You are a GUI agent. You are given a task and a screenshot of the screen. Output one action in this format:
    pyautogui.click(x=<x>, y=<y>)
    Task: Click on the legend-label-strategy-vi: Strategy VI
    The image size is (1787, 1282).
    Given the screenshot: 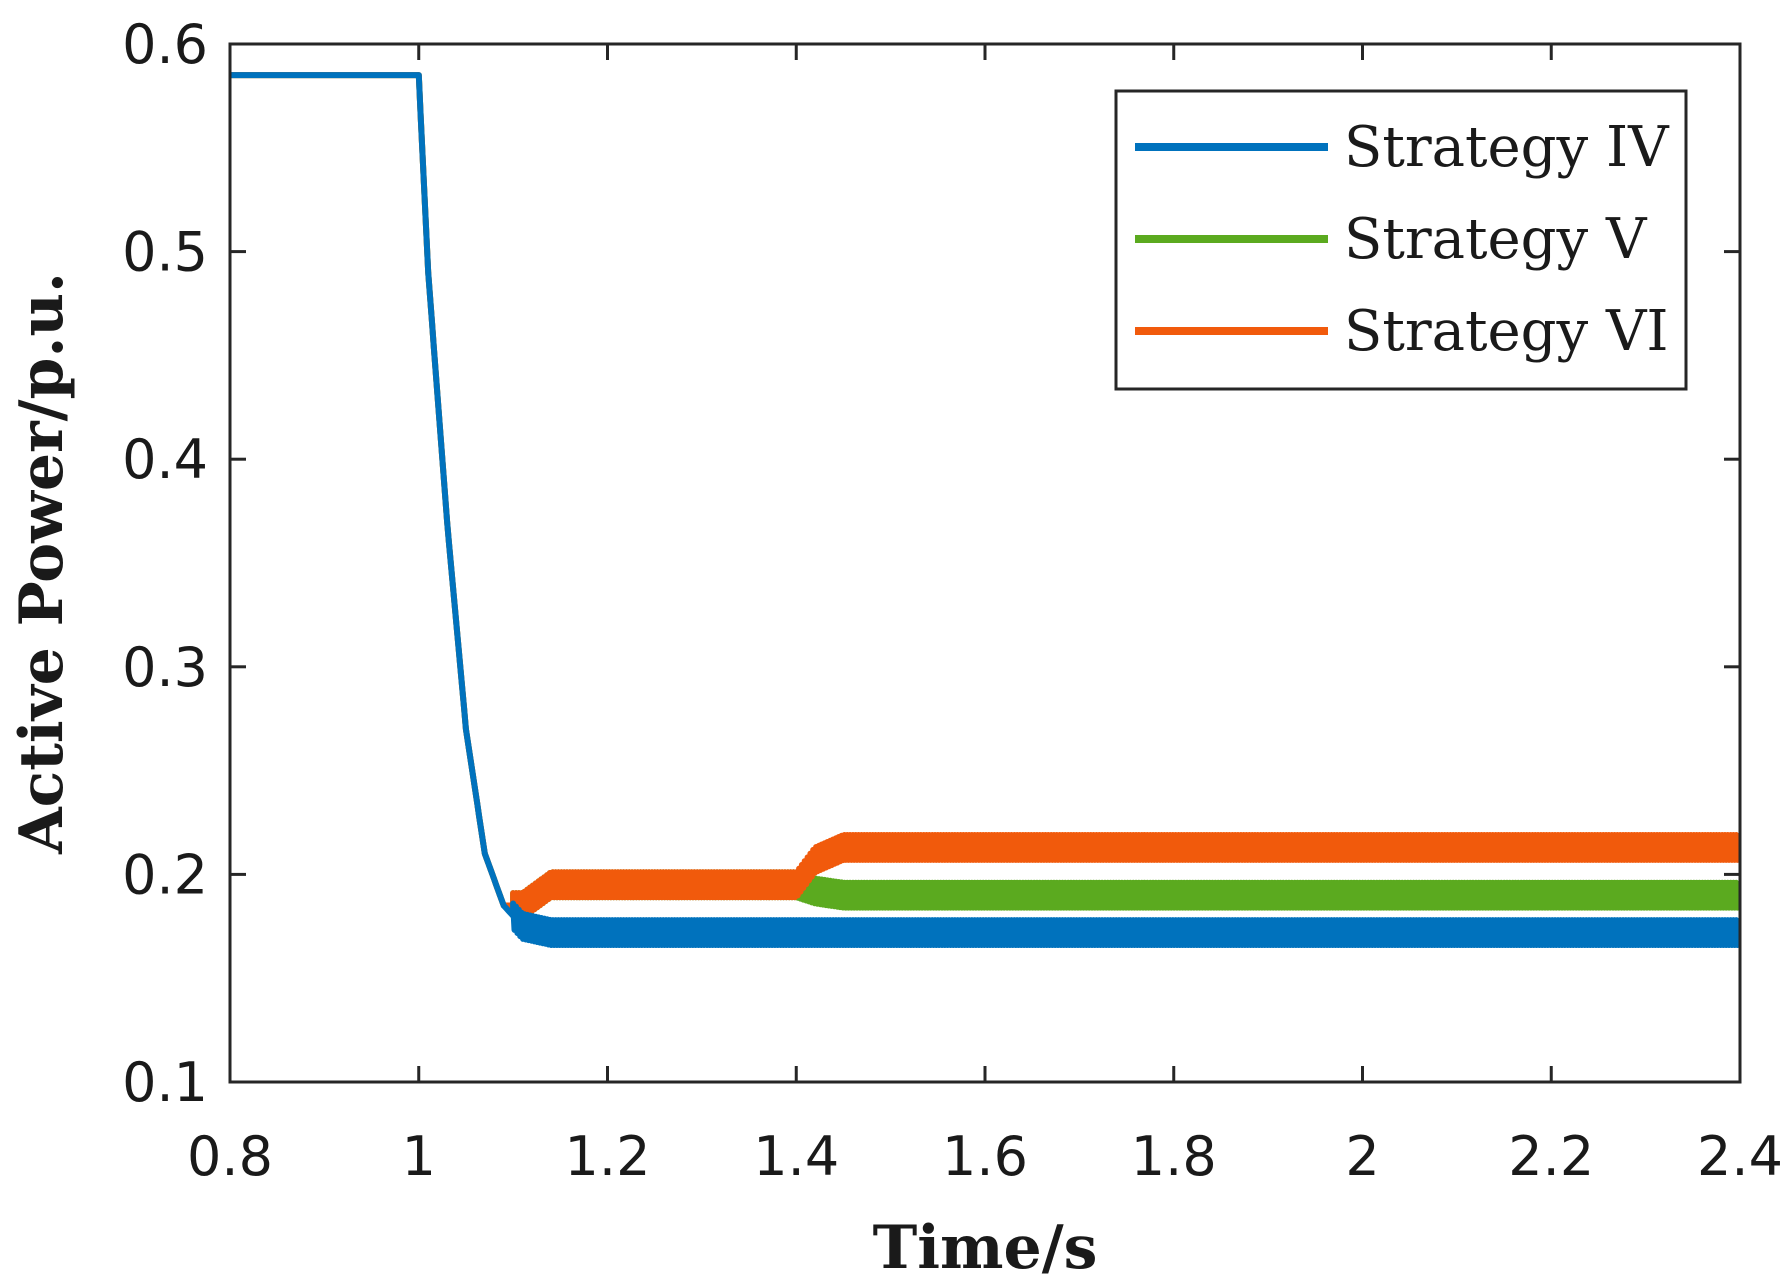 What is the action you would take?
    pyautogui.click(x=1506, y=331)
    